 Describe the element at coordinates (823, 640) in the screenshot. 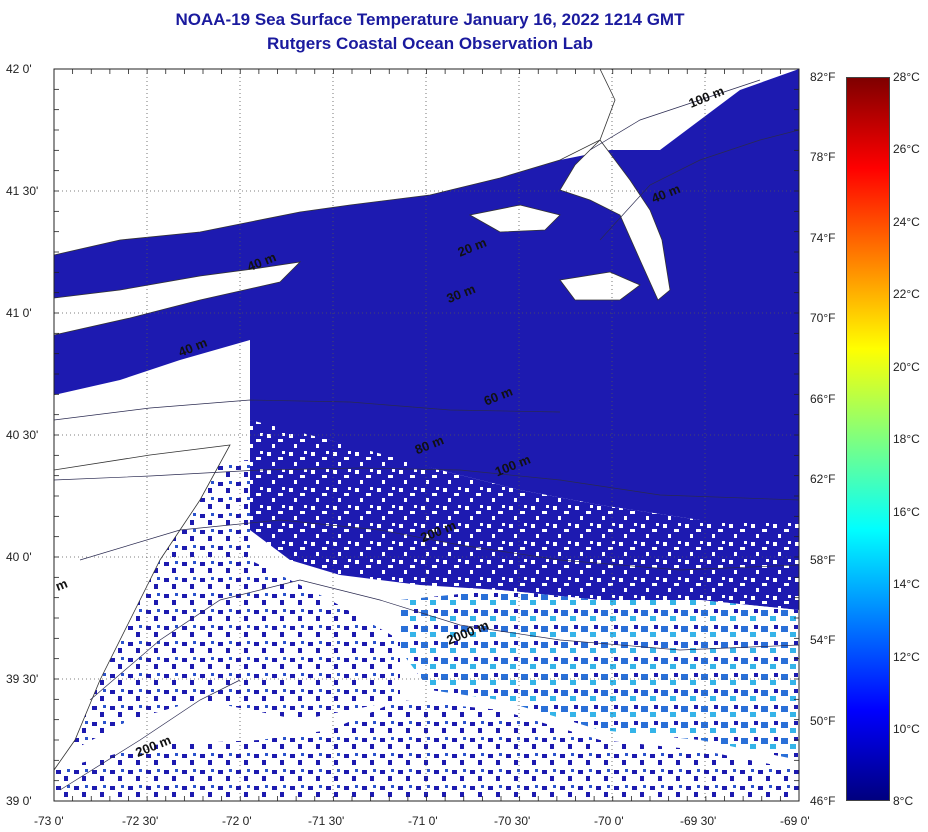

I see `fahrenheit-label: 54°F` at that location.